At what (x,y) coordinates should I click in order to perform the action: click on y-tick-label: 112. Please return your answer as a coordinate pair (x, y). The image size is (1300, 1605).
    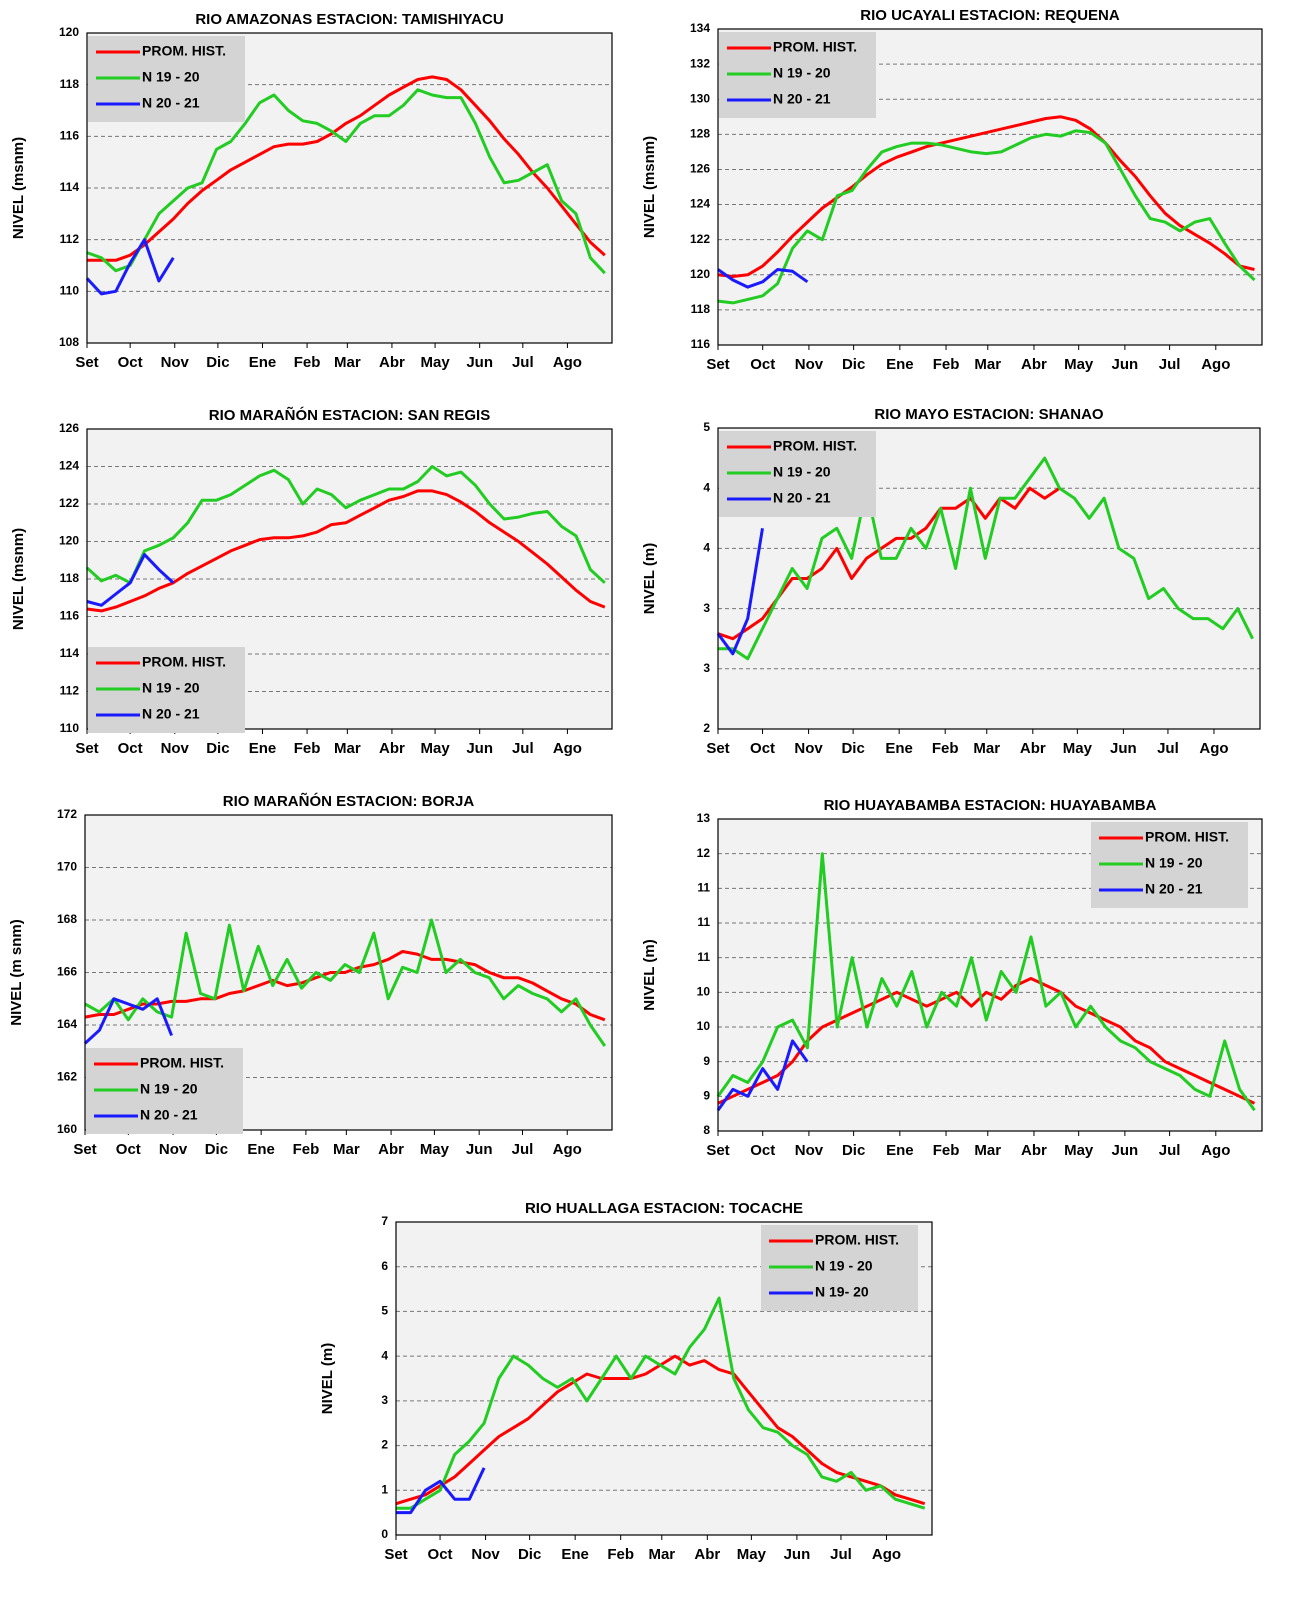
    Looking at the image, I should click on (70, 239).